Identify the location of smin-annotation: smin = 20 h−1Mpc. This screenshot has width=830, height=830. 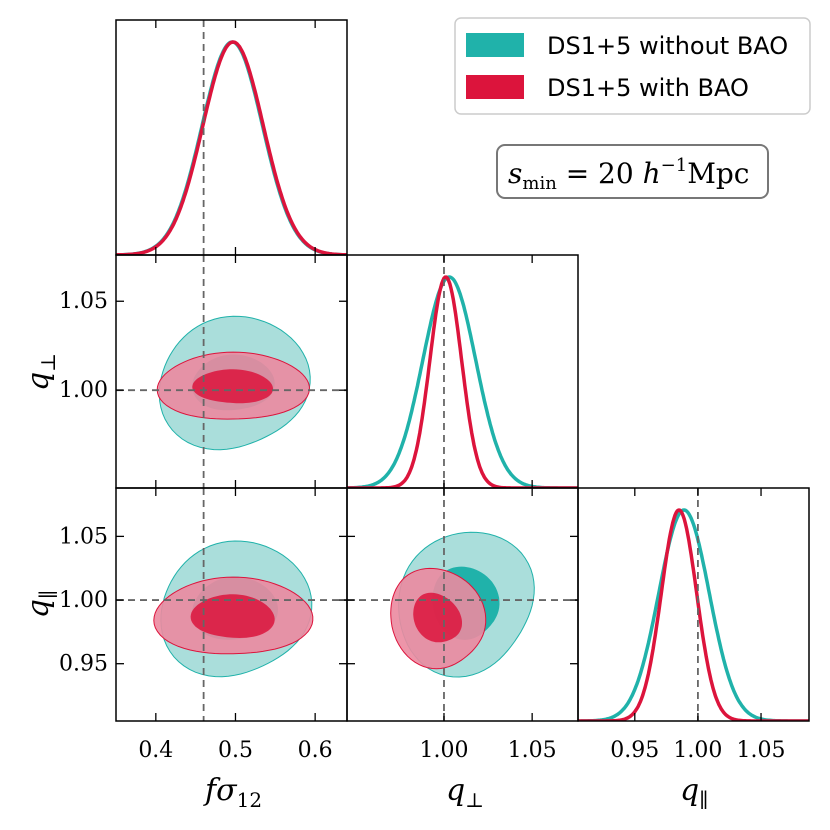
(632, 171).